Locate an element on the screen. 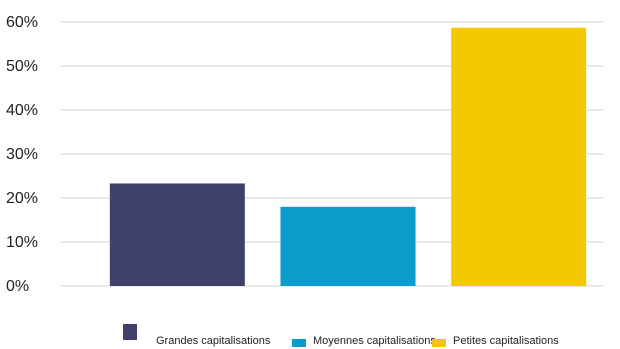 The image size is (620, 349). y-axis-tick-labels: 0% 10% 20% 30% 40% 50% 60% is located at coordinates (22, 154).